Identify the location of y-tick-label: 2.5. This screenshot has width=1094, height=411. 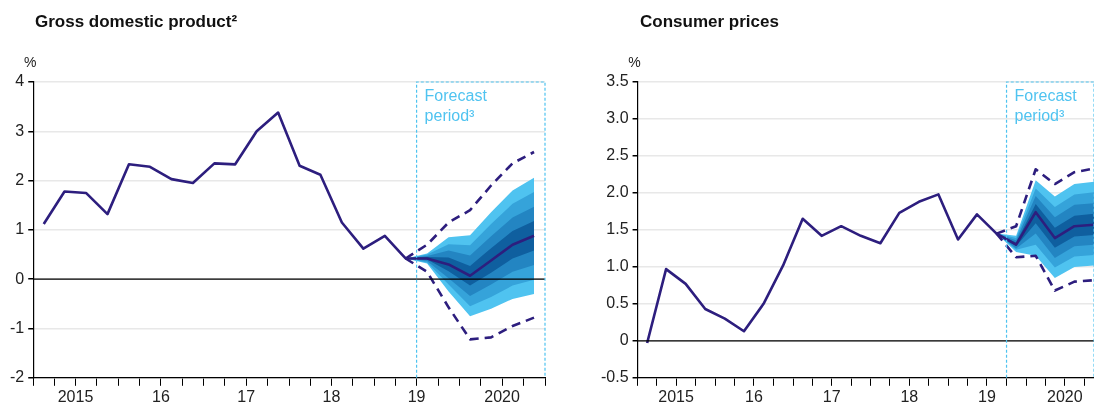
(617, 155).